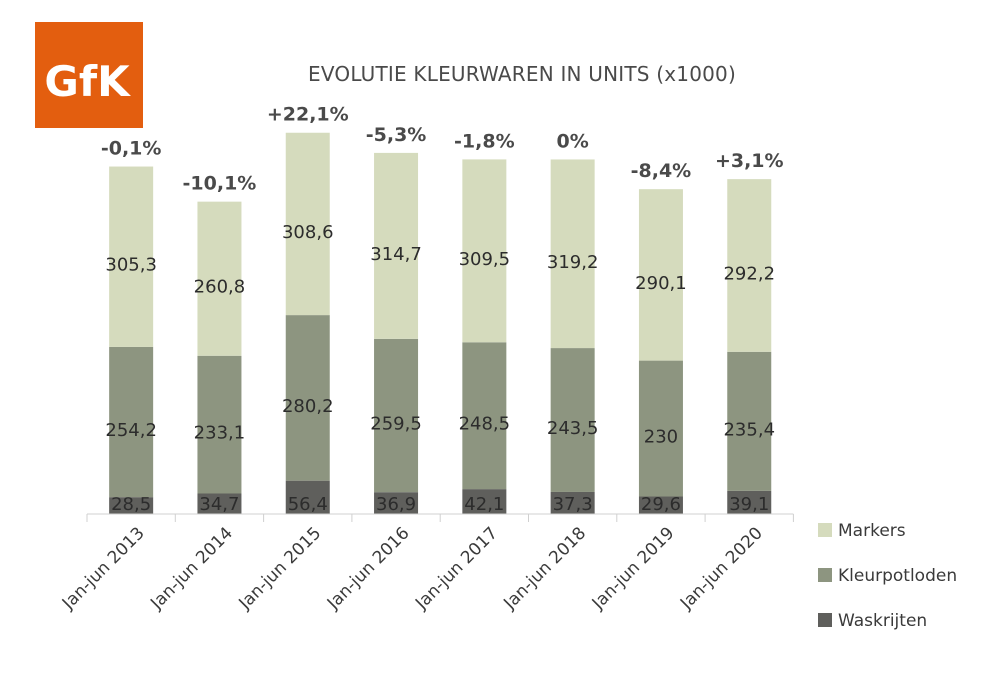 This screenshot has width=1000, height=682. What do you see at coordinates (661, 283) in the screenshot?
I see `data-label-markers: 290,1` at bounding box center [661, 283].